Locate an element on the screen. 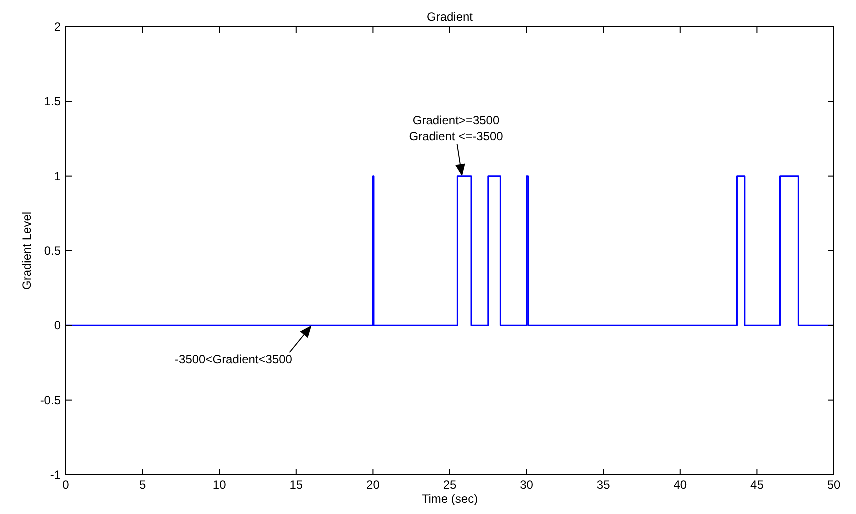  annotation: Gradient>=3500 Gradient <=-3500 is located at coordinates (456, 128).